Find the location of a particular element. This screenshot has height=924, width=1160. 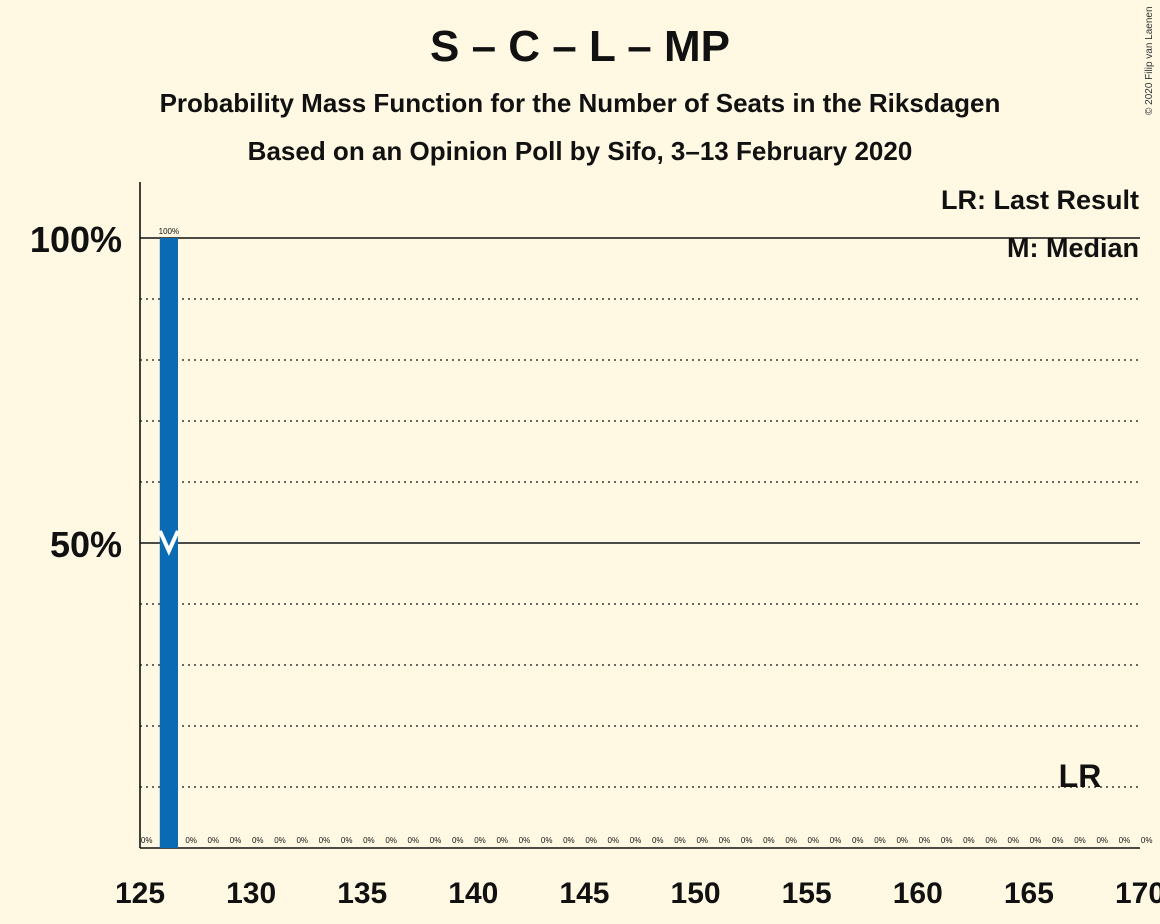

bar is located at coordinates (168, 543).